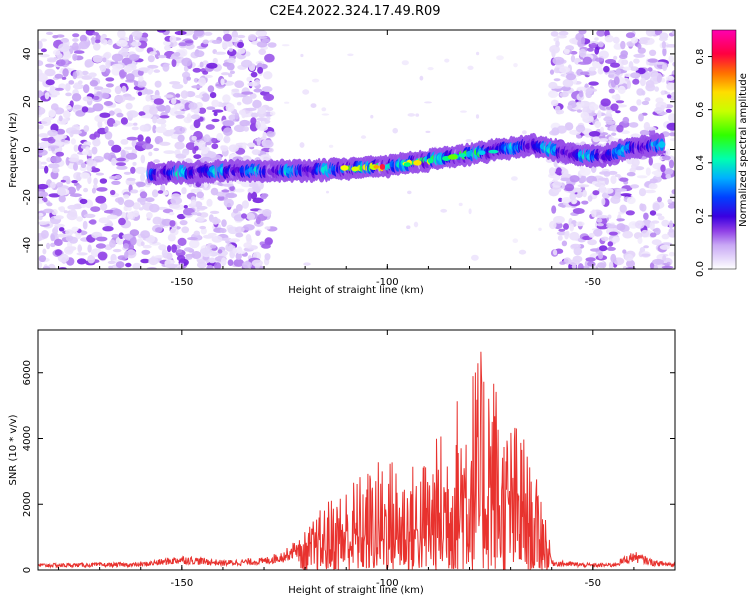 This screenshot has height=600, width=750. I want to click on colorbar-tick-label: 0.0, so click(700, 269).